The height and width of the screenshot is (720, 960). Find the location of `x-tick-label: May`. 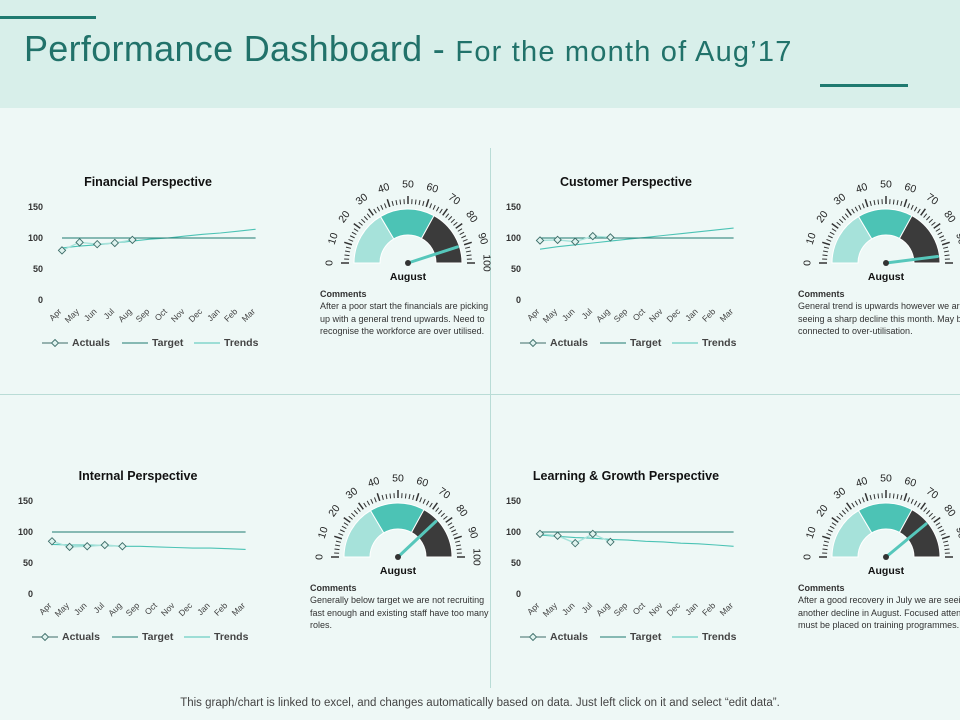

x-tick-label: May is located at coordinates (72, 315).